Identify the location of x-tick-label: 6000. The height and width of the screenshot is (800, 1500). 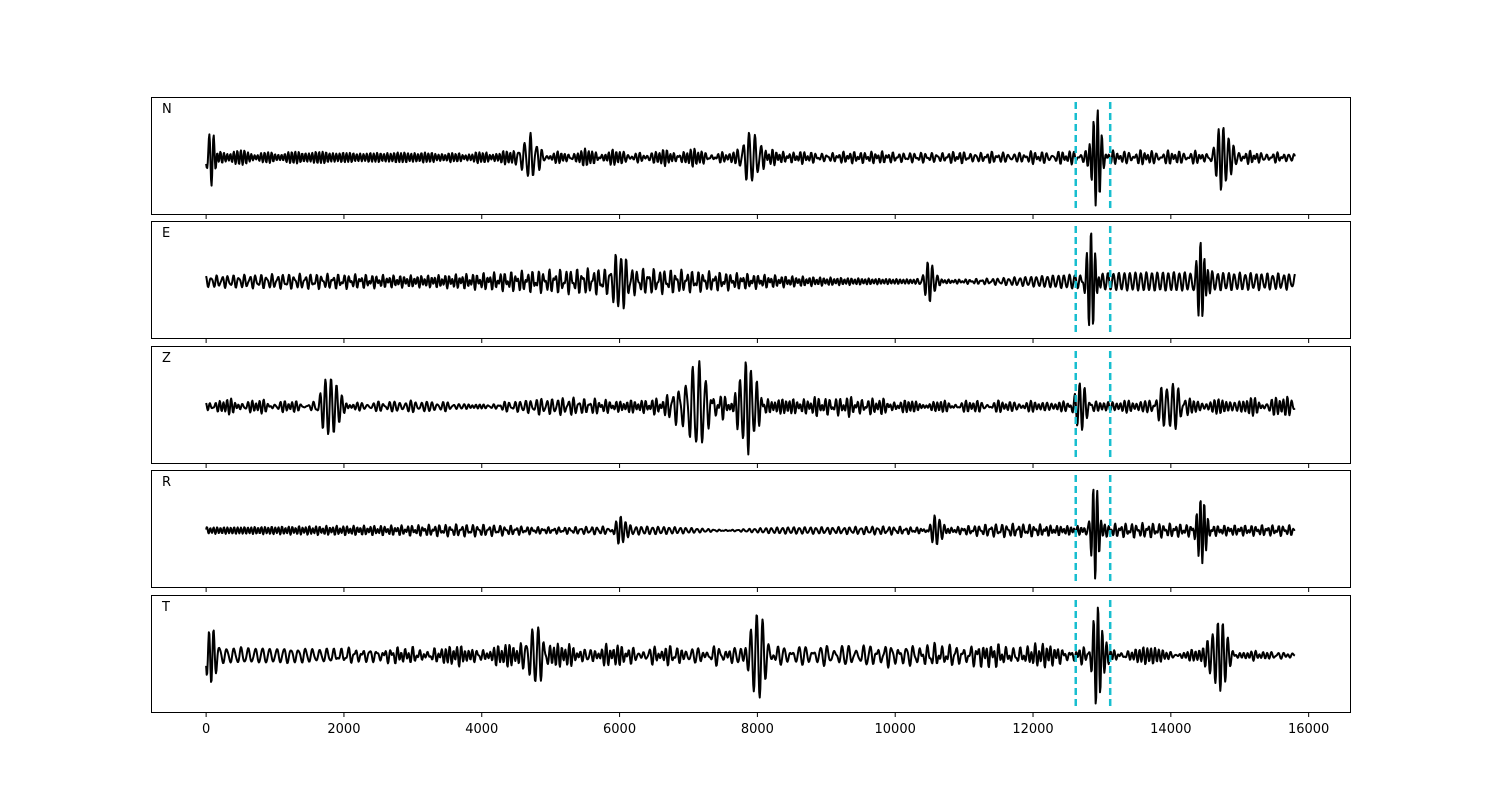
(619, 729).